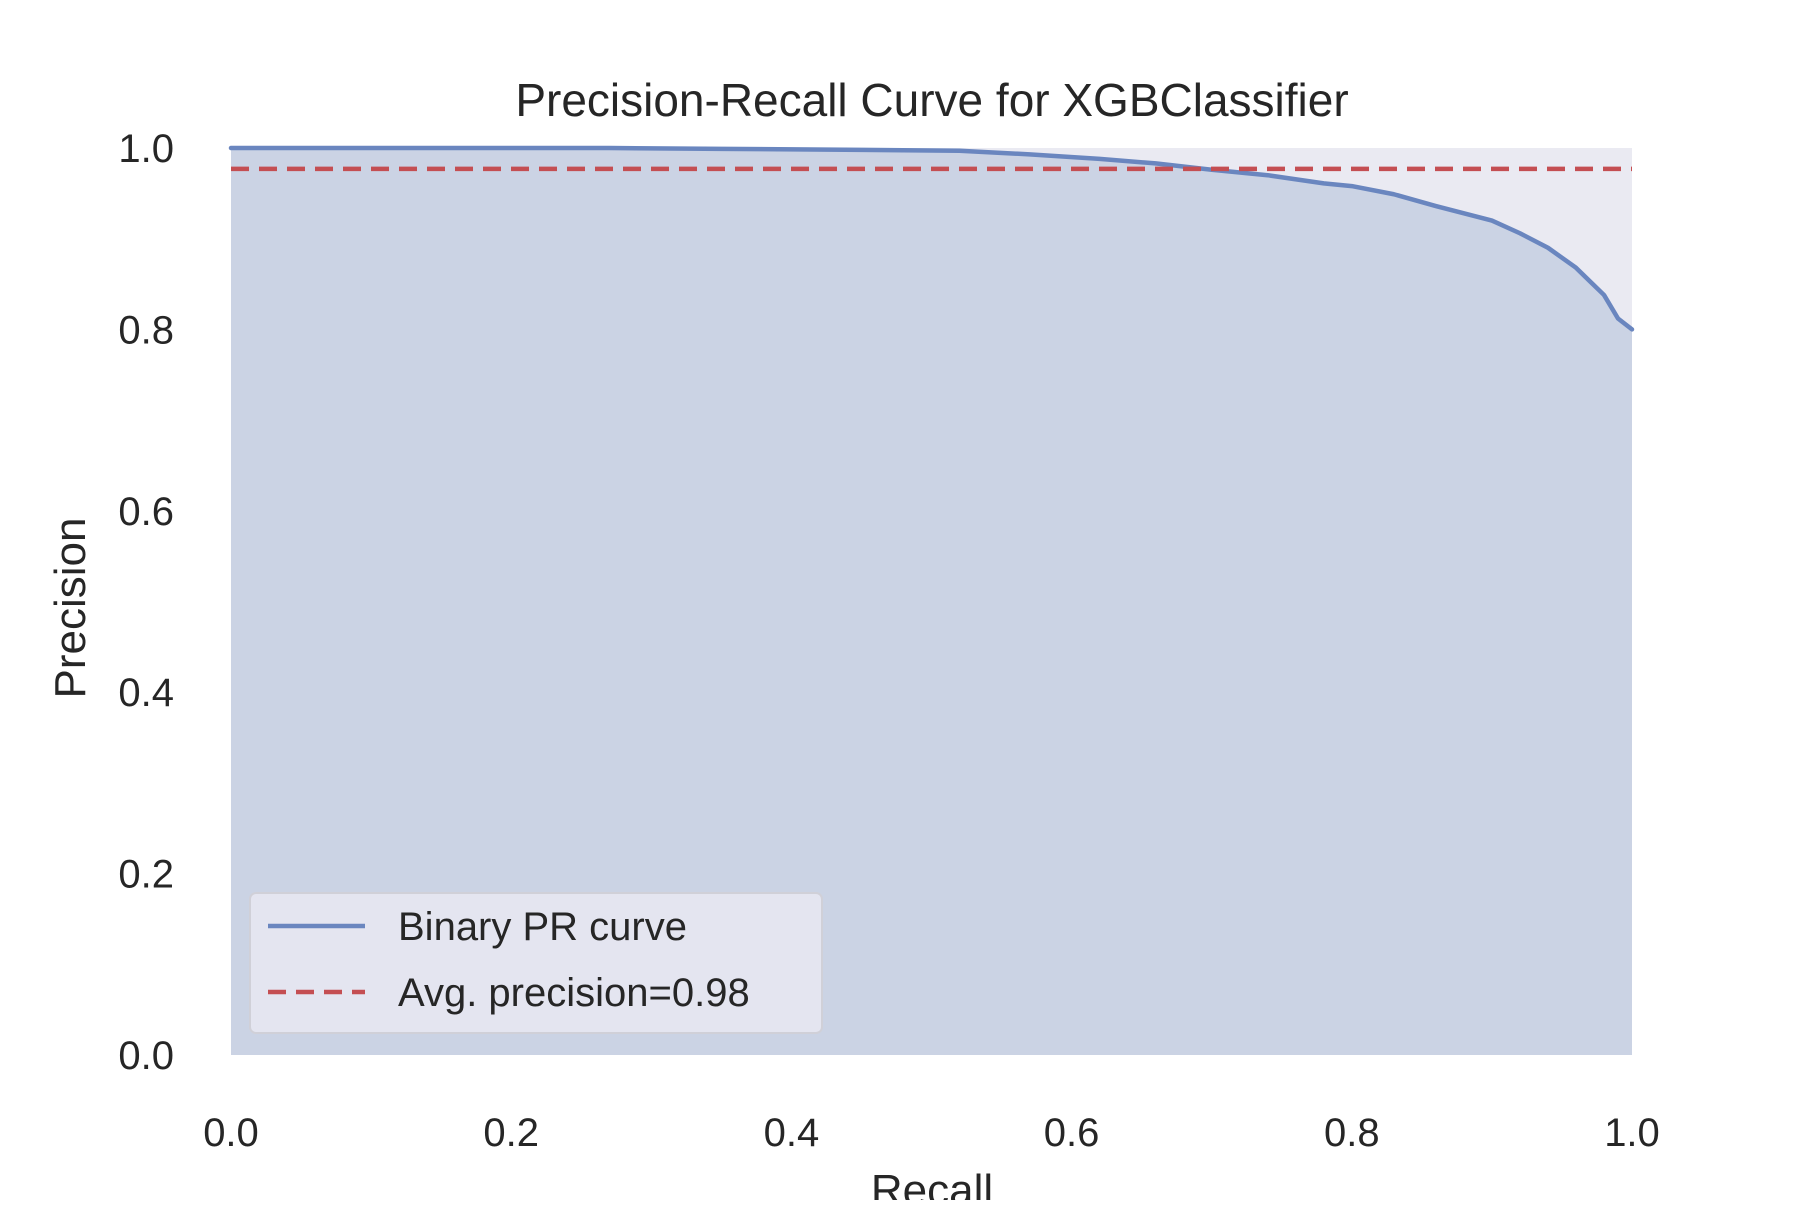 This screenshot has width=1800, height=1205. Describe the element at coordinates (1632, 1133) in the screenshot. I see `x-tick-label: 1.0` at that location.